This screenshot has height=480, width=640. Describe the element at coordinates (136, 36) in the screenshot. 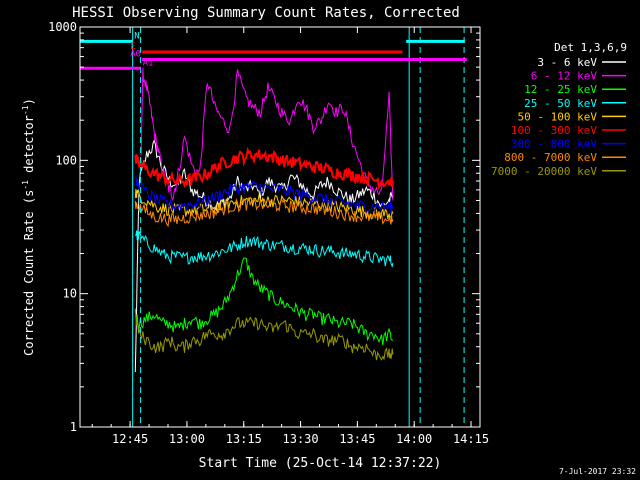

I see `state-label-n: N` at that location.